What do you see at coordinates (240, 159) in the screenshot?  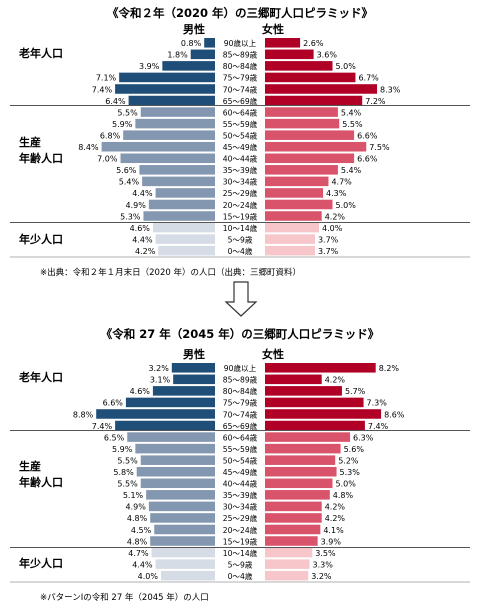 I see `age-label: 40～44歳` at bounding box center [240, 159].